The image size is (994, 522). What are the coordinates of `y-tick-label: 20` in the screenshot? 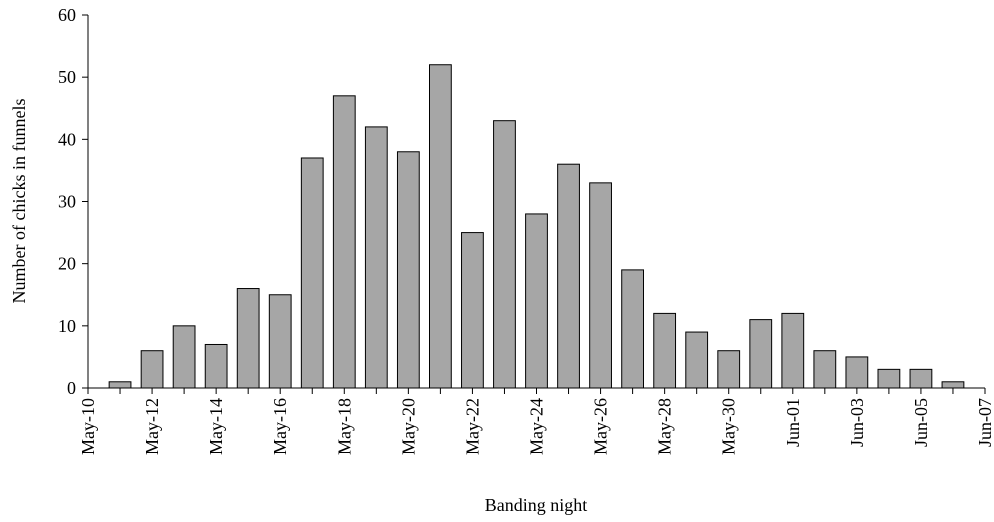 It's located at (67, 264).